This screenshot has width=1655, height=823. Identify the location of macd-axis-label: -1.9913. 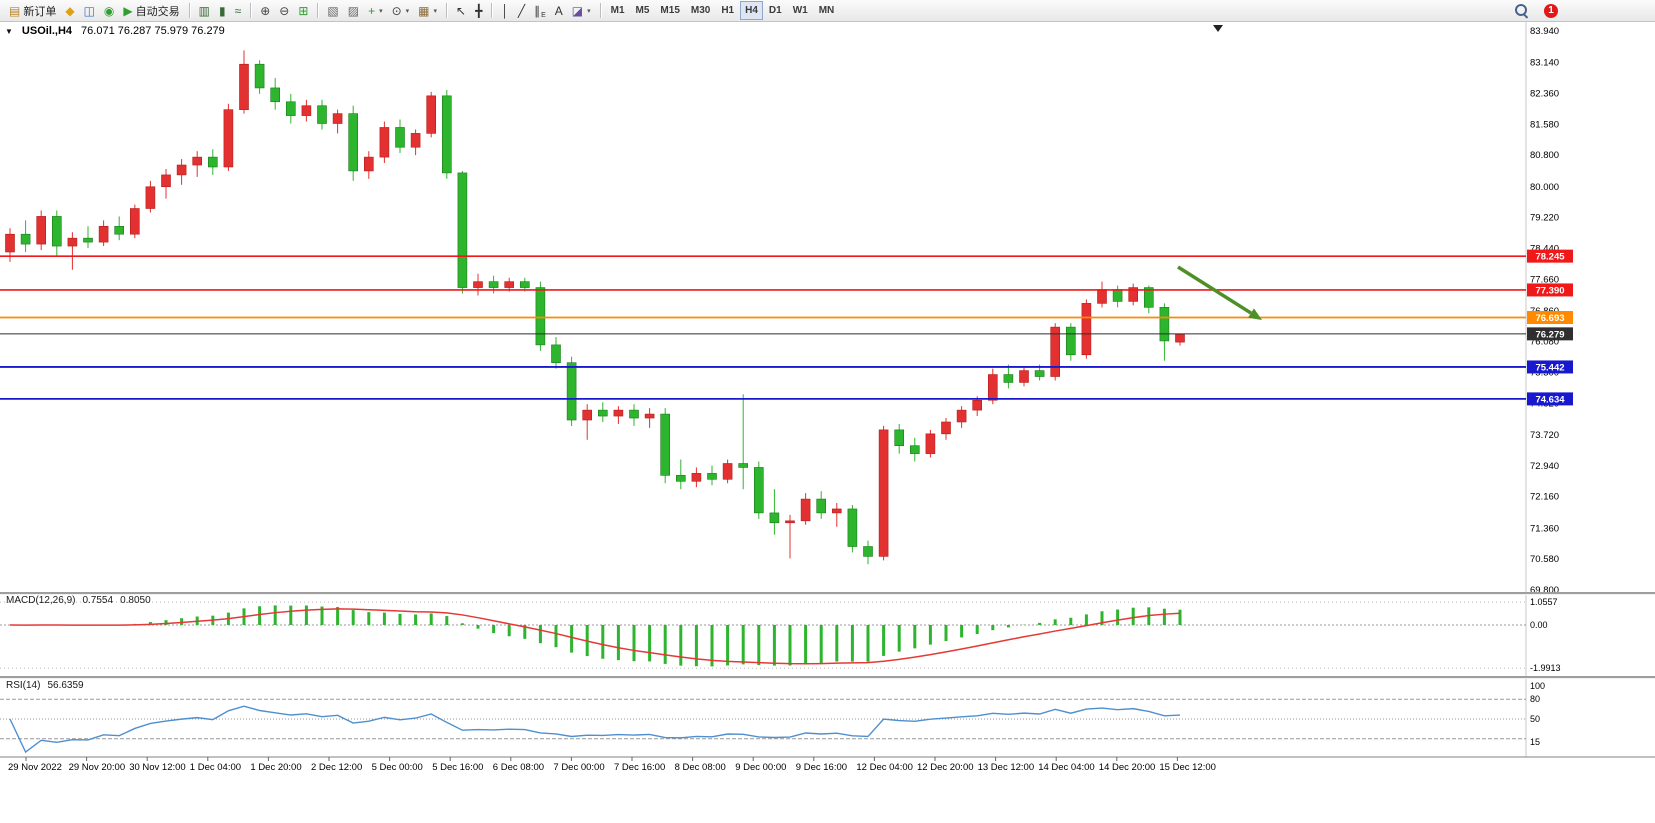
(1545, 668).